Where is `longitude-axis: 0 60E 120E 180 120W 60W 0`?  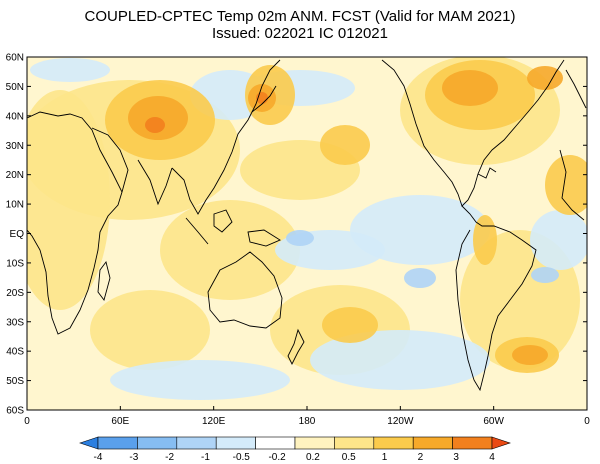 longitude-axis: 0 60E 120E 180 120W 60W 0 is located at coordinates (307, 416).